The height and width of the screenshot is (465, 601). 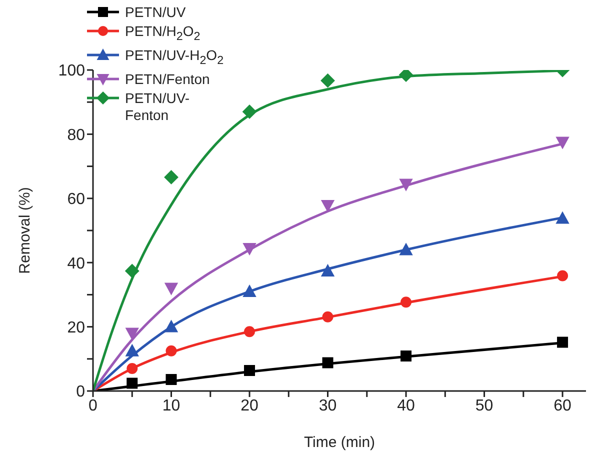 I want to click on y-tick-label: 20, so click(x=76, y=327).